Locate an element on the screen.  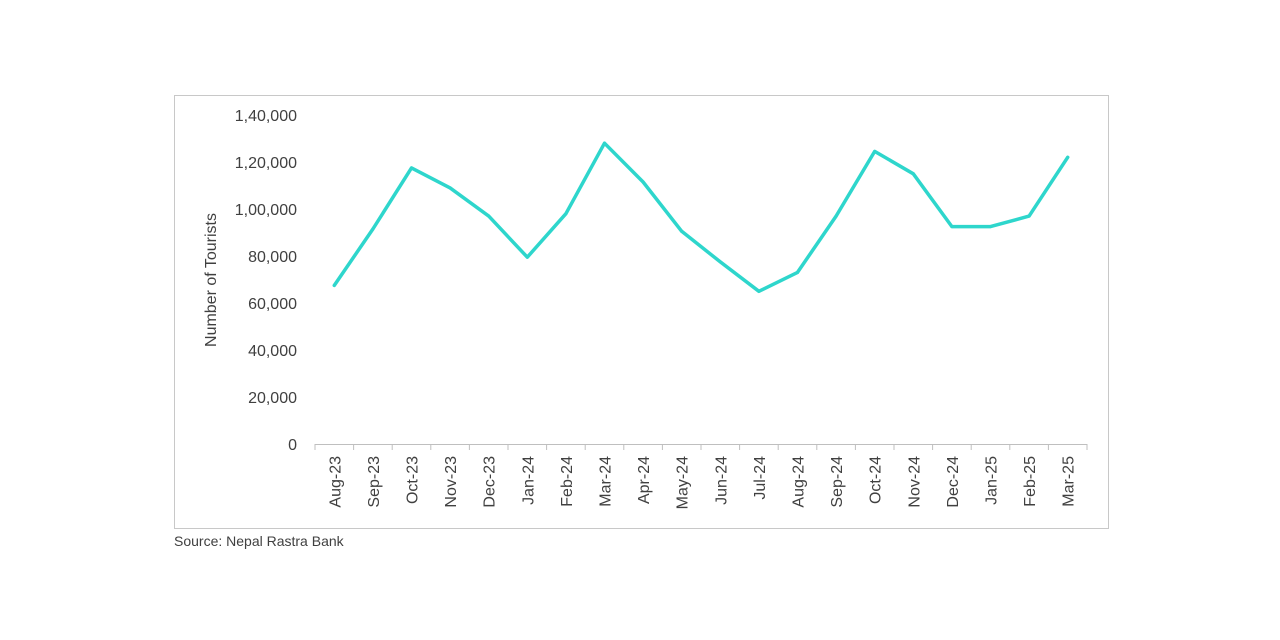
x-tick-label: Mar-25 is located at coordinates (1069, 481).